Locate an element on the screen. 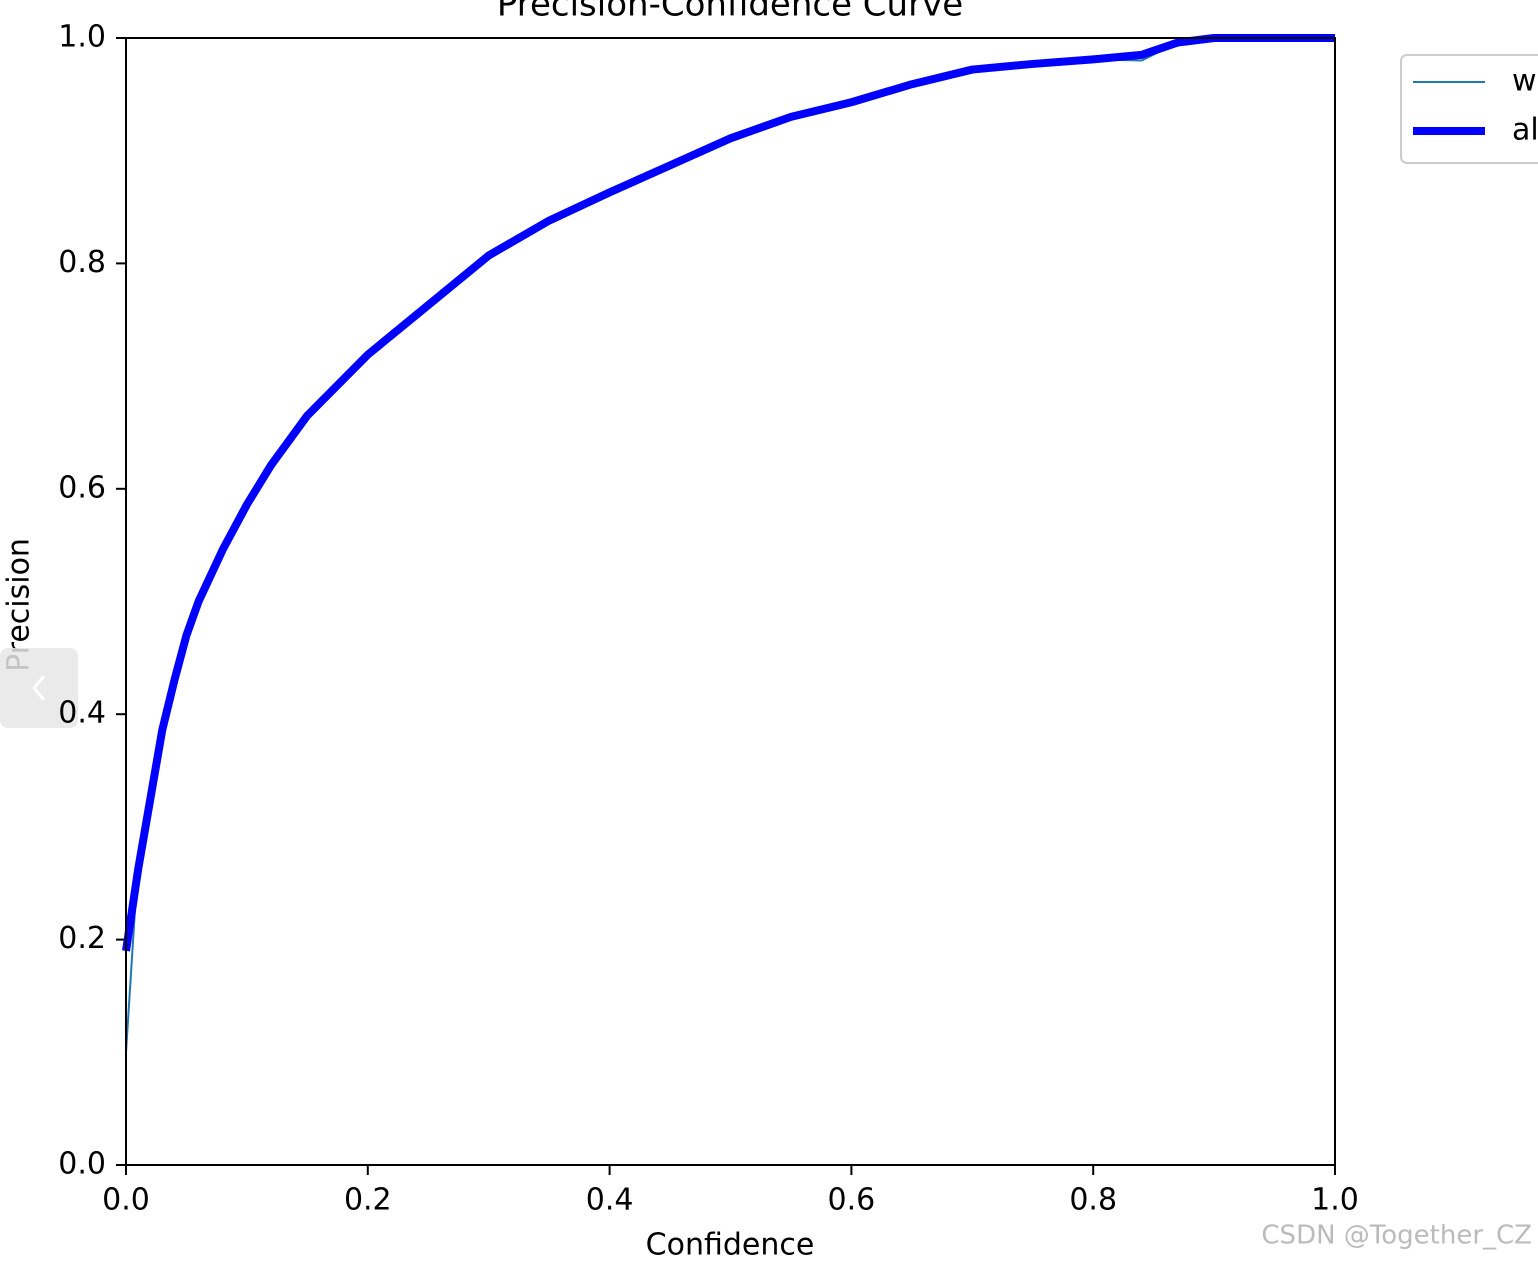  y-tick-label: 0.0 is located at coordinates (82, 1164).